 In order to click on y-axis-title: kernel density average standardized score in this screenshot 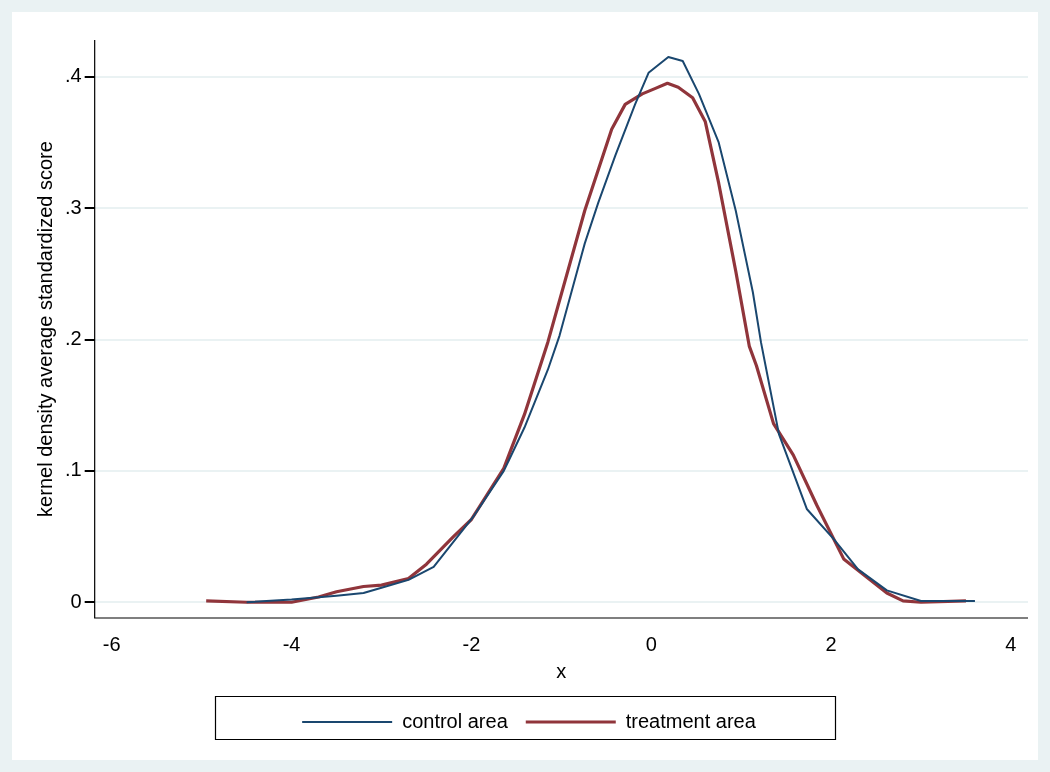, I will do `click(44, 329)`.